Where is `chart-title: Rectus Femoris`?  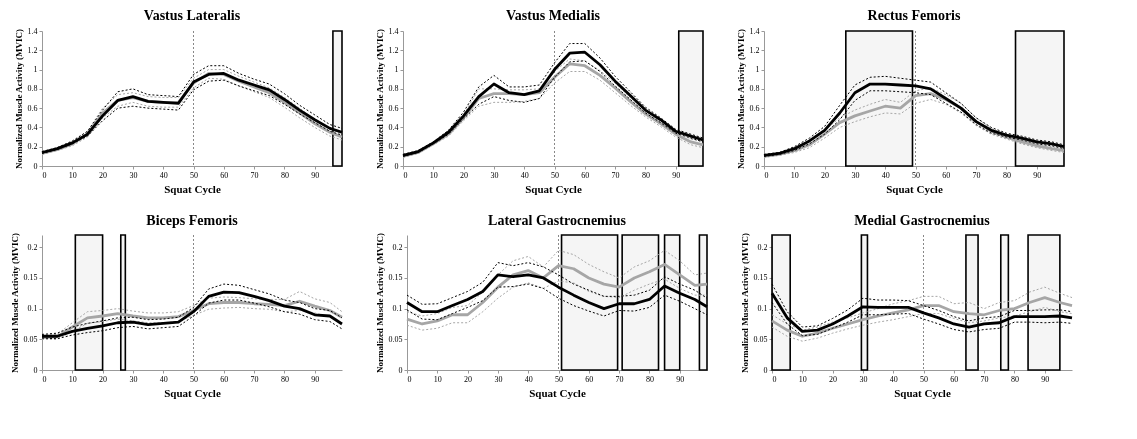
chart-title: Rectus Femoris is located at coordinates (914, 15).